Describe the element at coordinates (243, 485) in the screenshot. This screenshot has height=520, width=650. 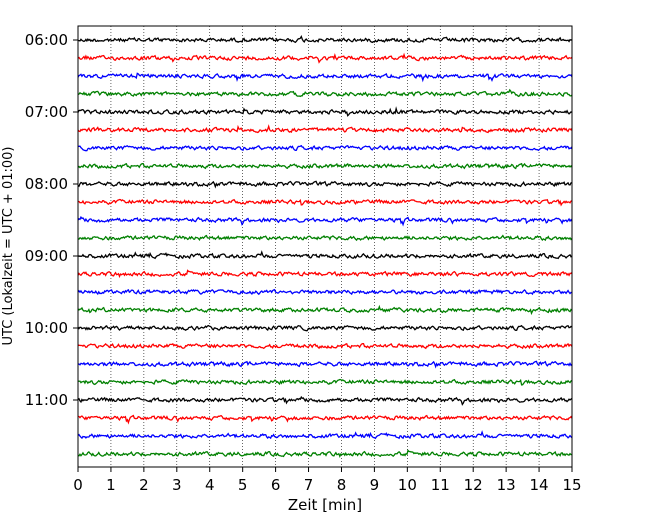
I see `x-tick-label-5: 5` at that location.